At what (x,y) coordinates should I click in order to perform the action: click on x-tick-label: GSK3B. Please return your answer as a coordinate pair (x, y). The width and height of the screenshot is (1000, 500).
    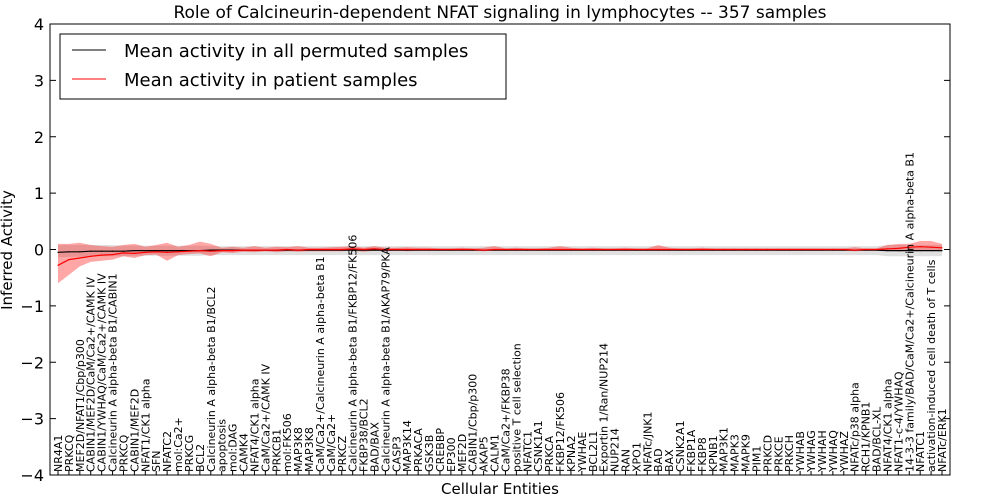
    Looking at the image, I should click on (429, 453).